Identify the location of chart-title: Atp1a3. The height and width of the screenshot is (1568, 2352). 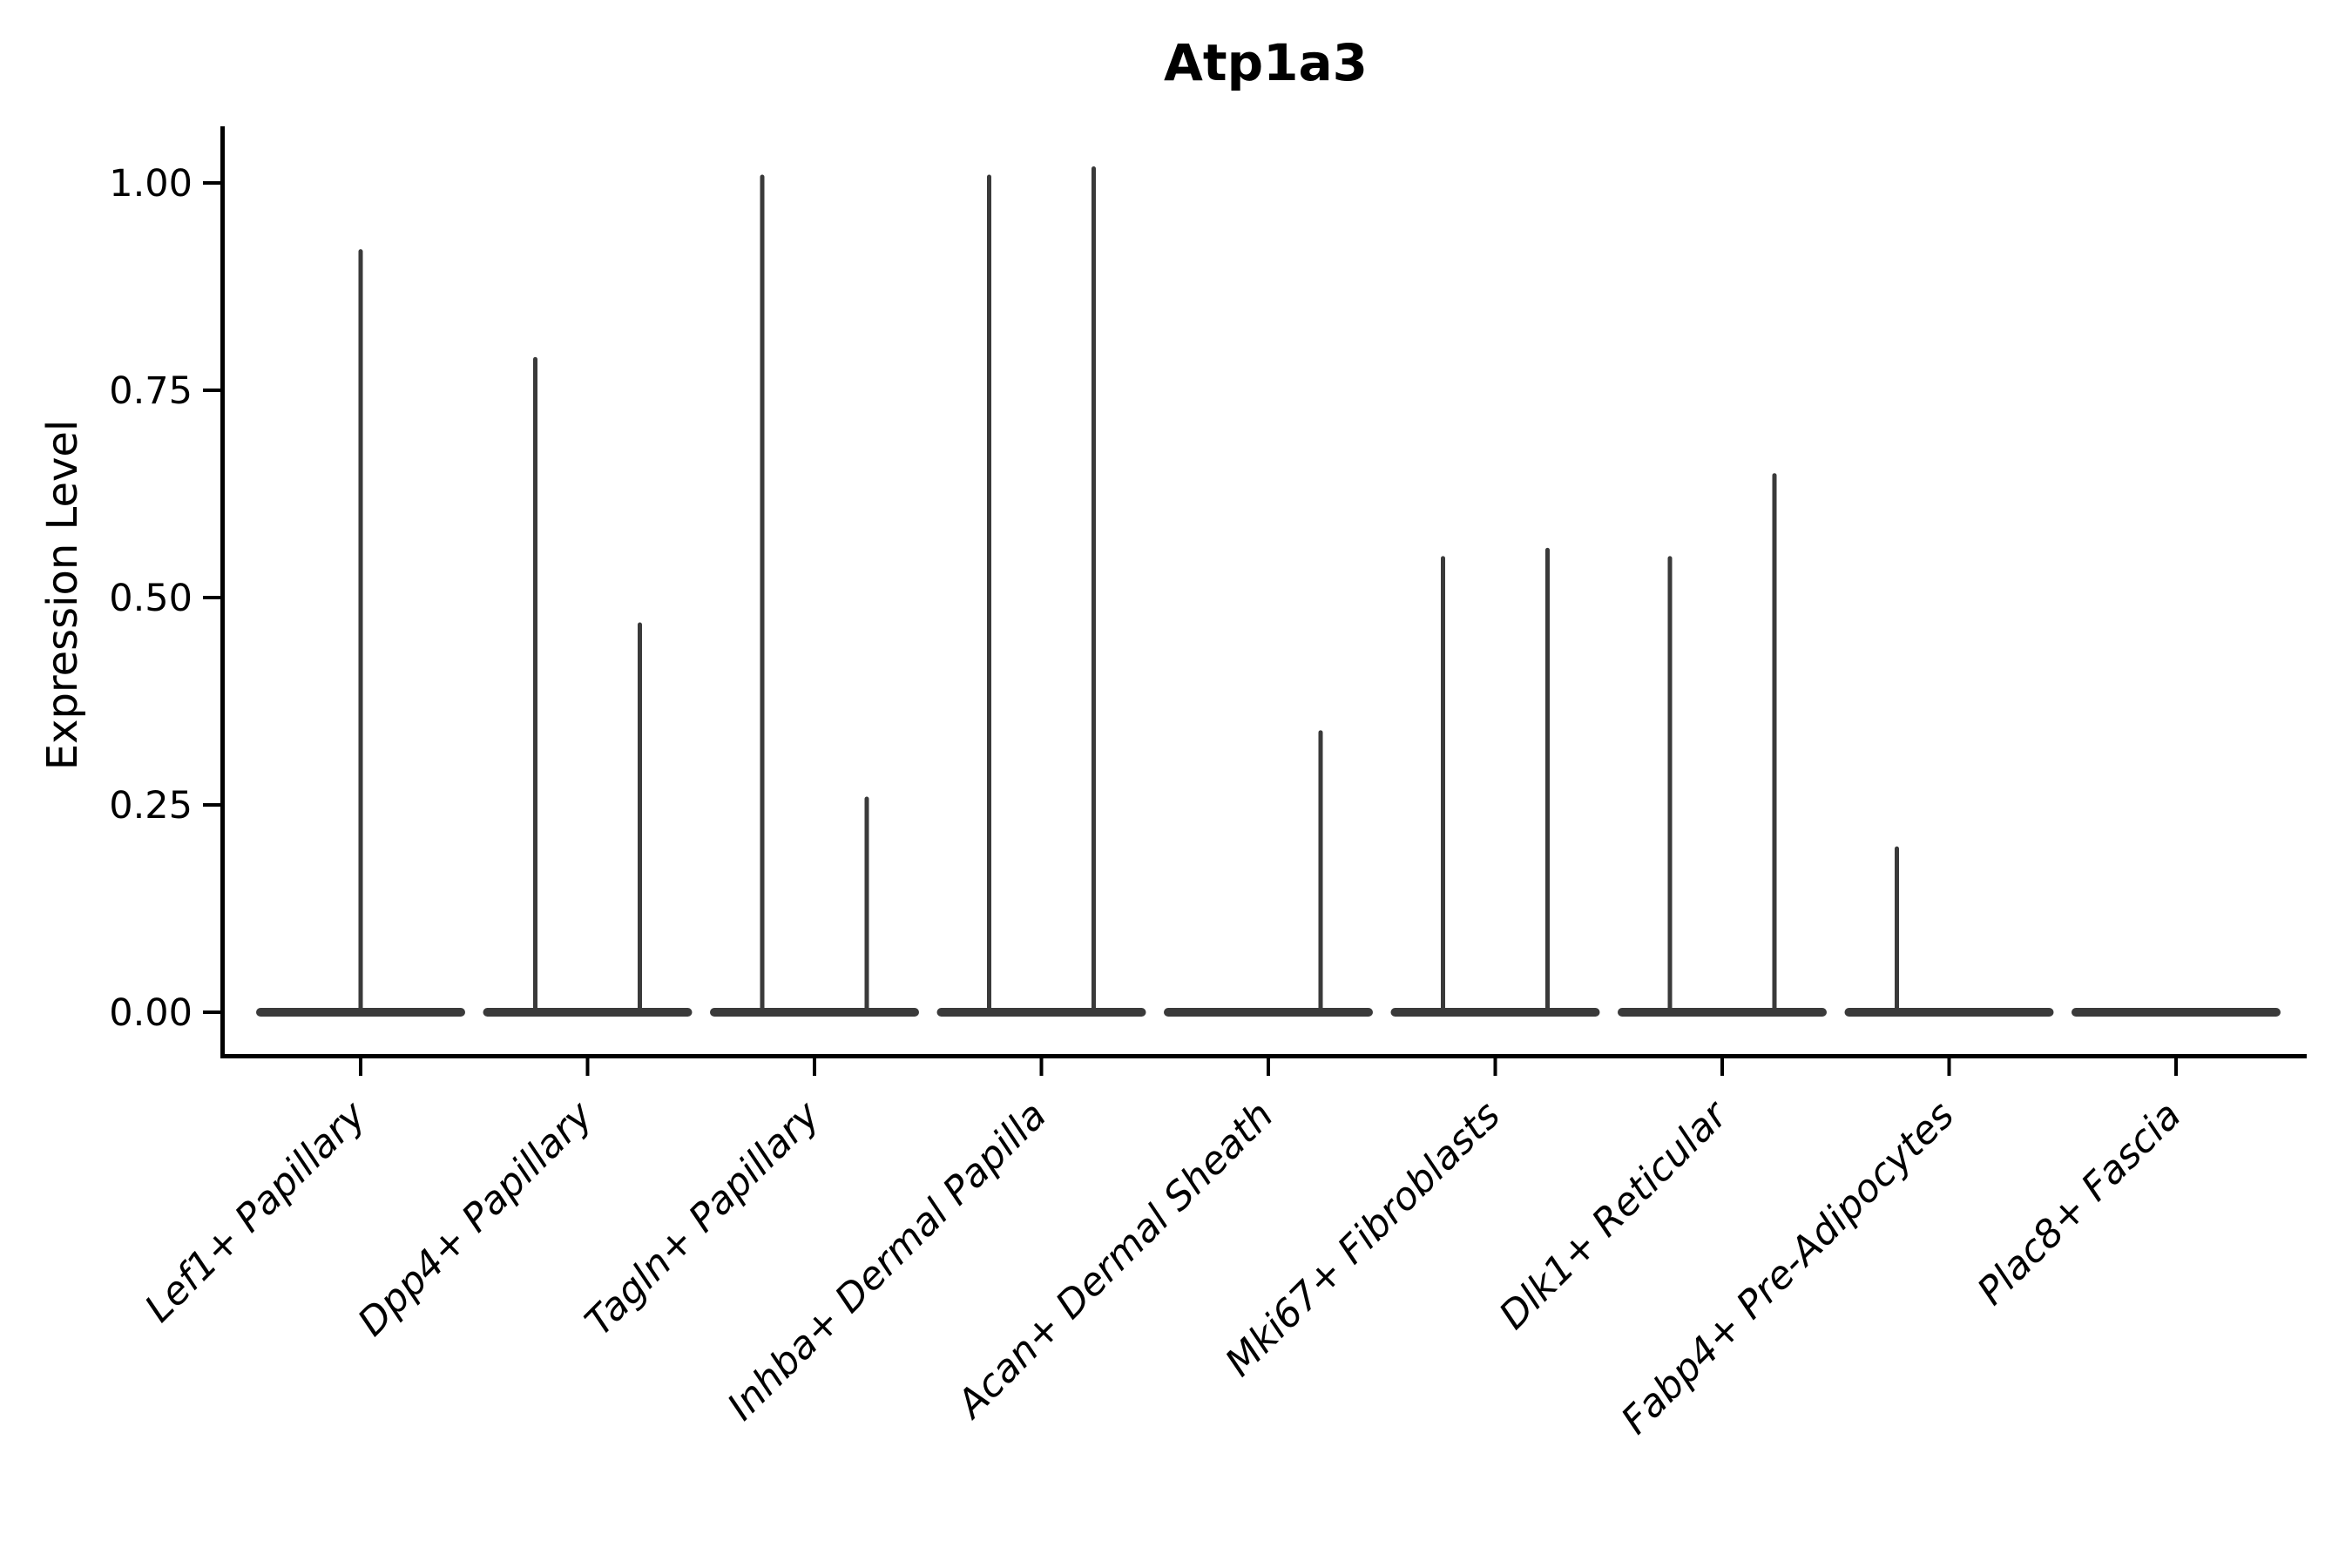
(1266, 62).